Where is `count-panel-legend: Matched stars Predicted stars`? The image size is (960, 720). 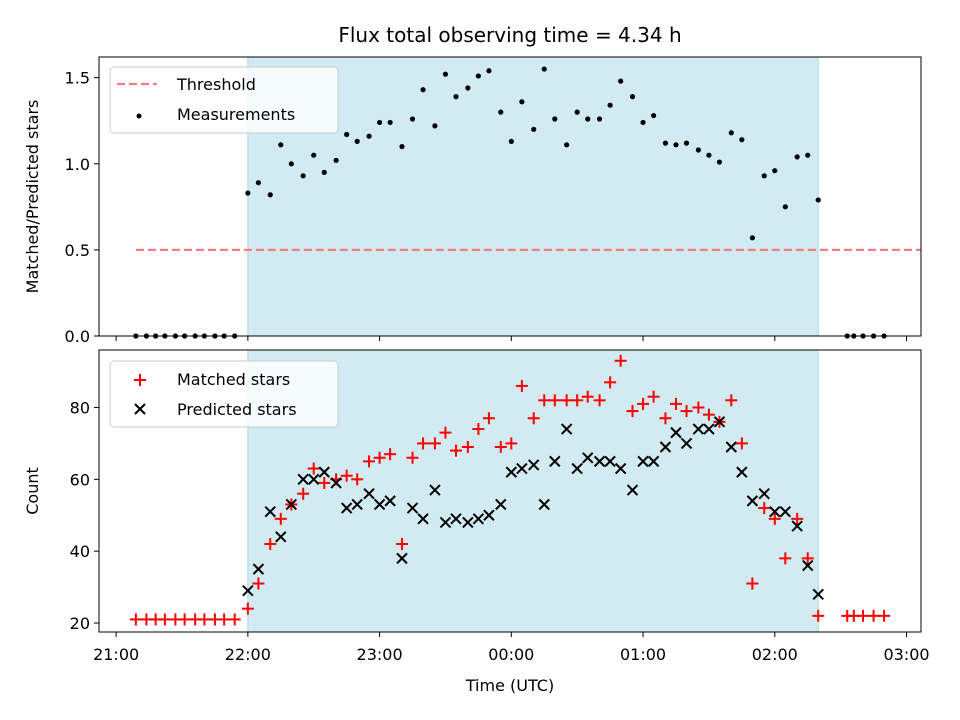
count-panel-legend: Matched stars Predicted stars is located at coordinates (224, 394).